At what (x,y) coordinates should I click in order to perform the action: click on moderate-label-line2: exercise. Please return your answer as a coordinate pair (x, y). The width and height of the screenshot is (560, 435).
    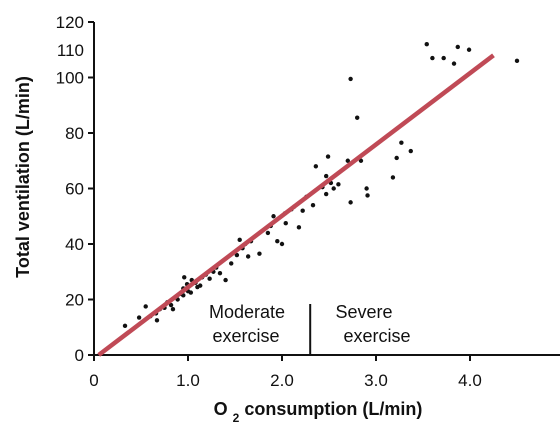
    Looking at the image, I should click on (245, 336).